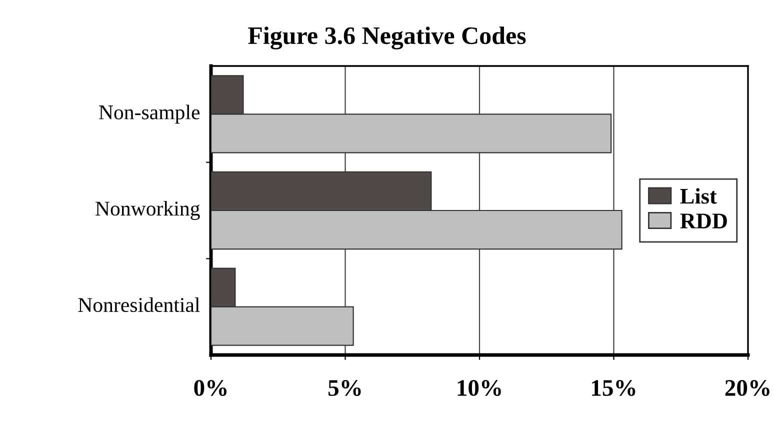  What do you see at coordinates (139, 304) in the screenshot?
I see `y-tick-label: Nonresidential` at bounding box center [139, 304].